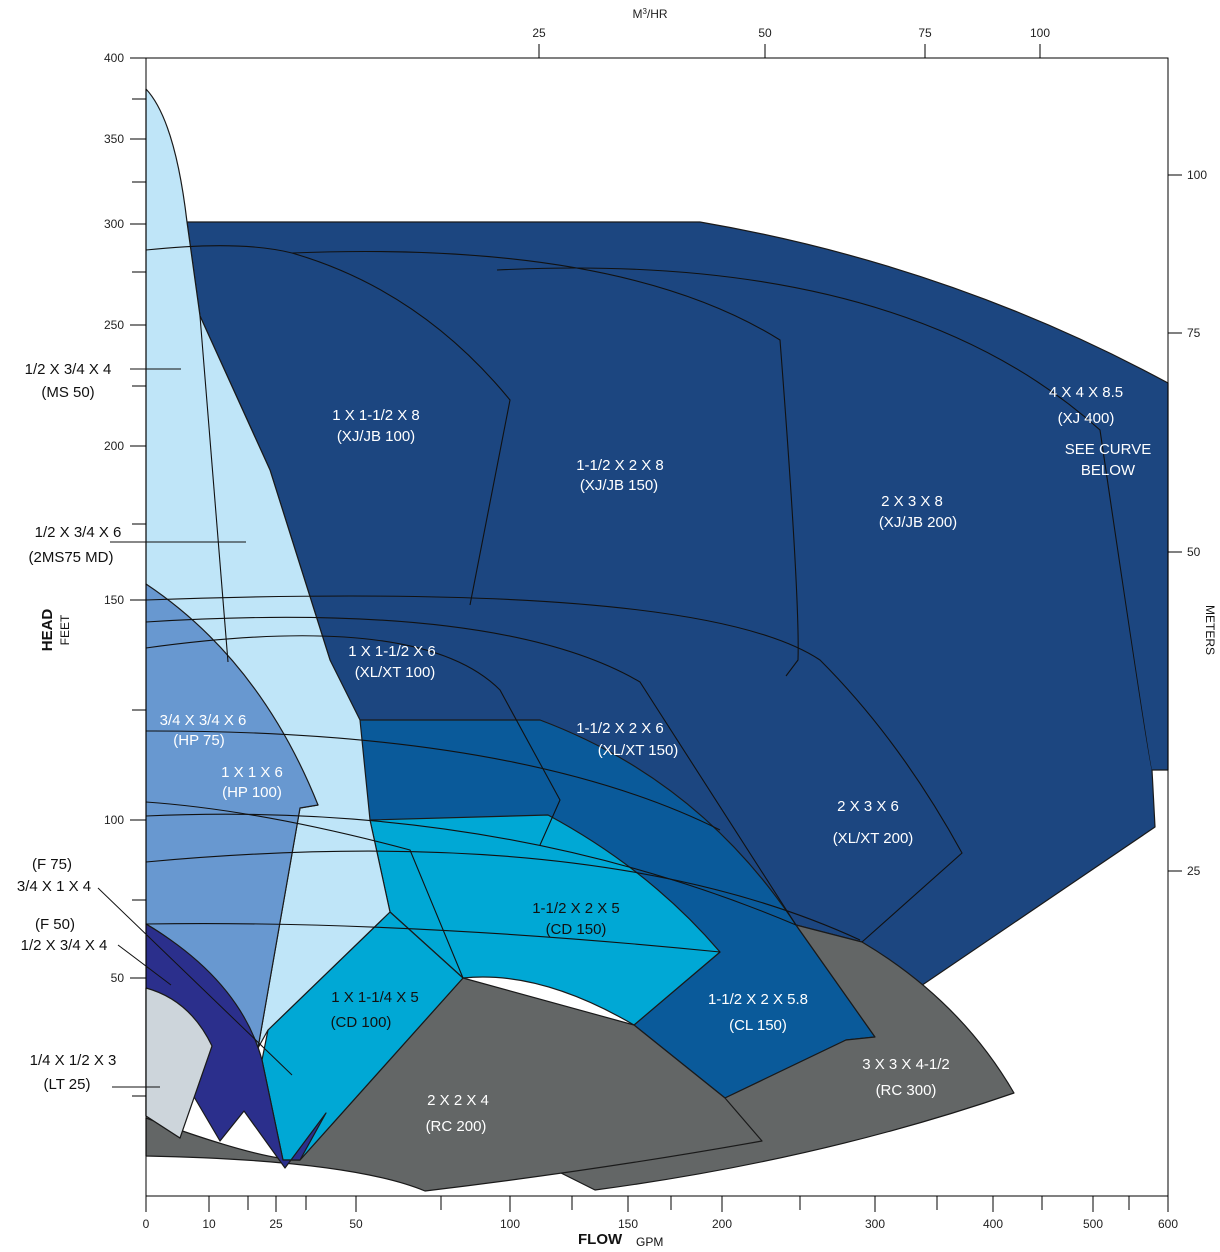 The height and width of the screenshot is (1252, 1220). I want to click on label-xj400: (XJ 400), so click(1086, 418).